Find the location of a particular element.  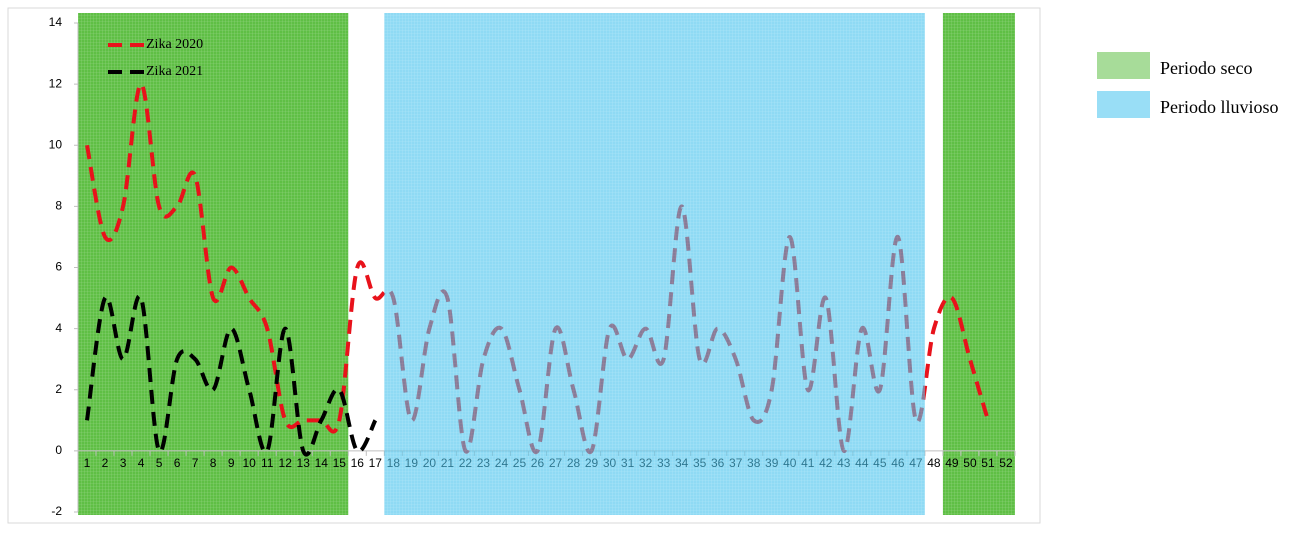

y-tick-label: 10 is located at coordinates (56, 144).